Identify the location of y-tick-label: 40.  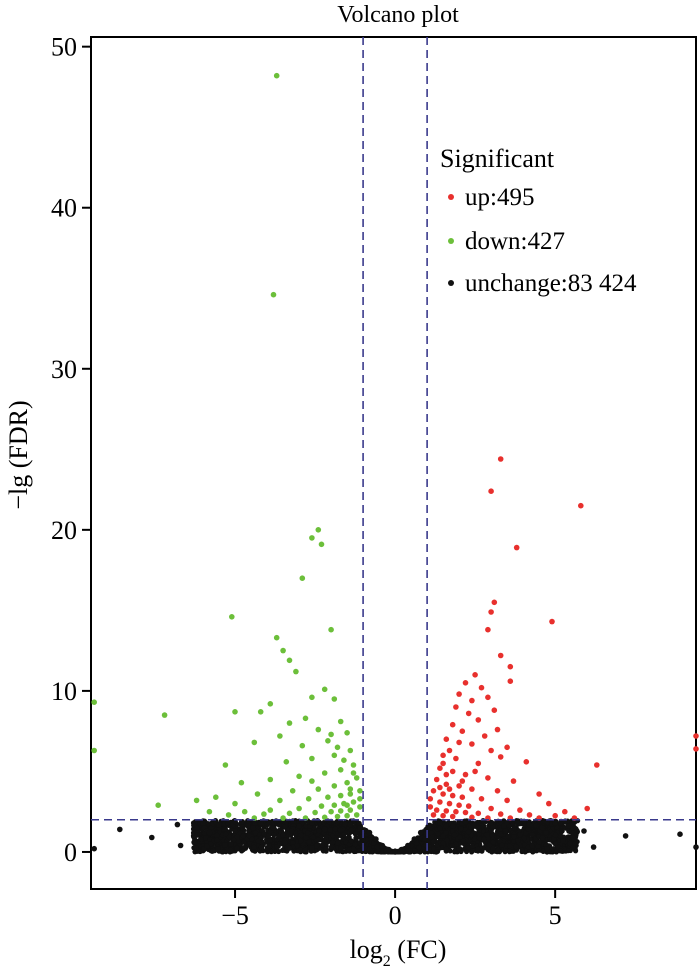
(64, 208).